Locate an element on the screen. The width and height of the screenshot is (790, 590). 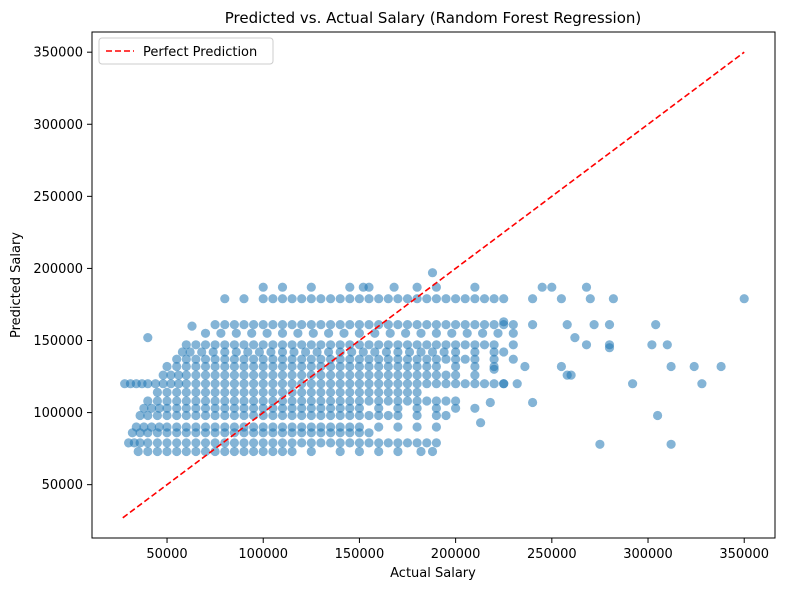
legend: Perfect Prediction is located at coordinates (186, 51).